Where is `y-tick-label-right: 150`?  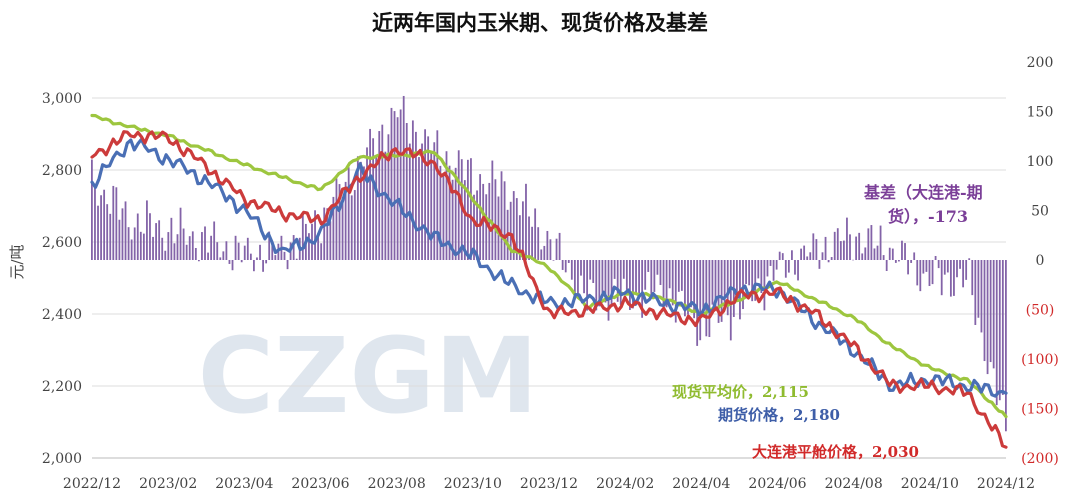
y-tick-label-right: 150 is located at coordinates (1040, 113).